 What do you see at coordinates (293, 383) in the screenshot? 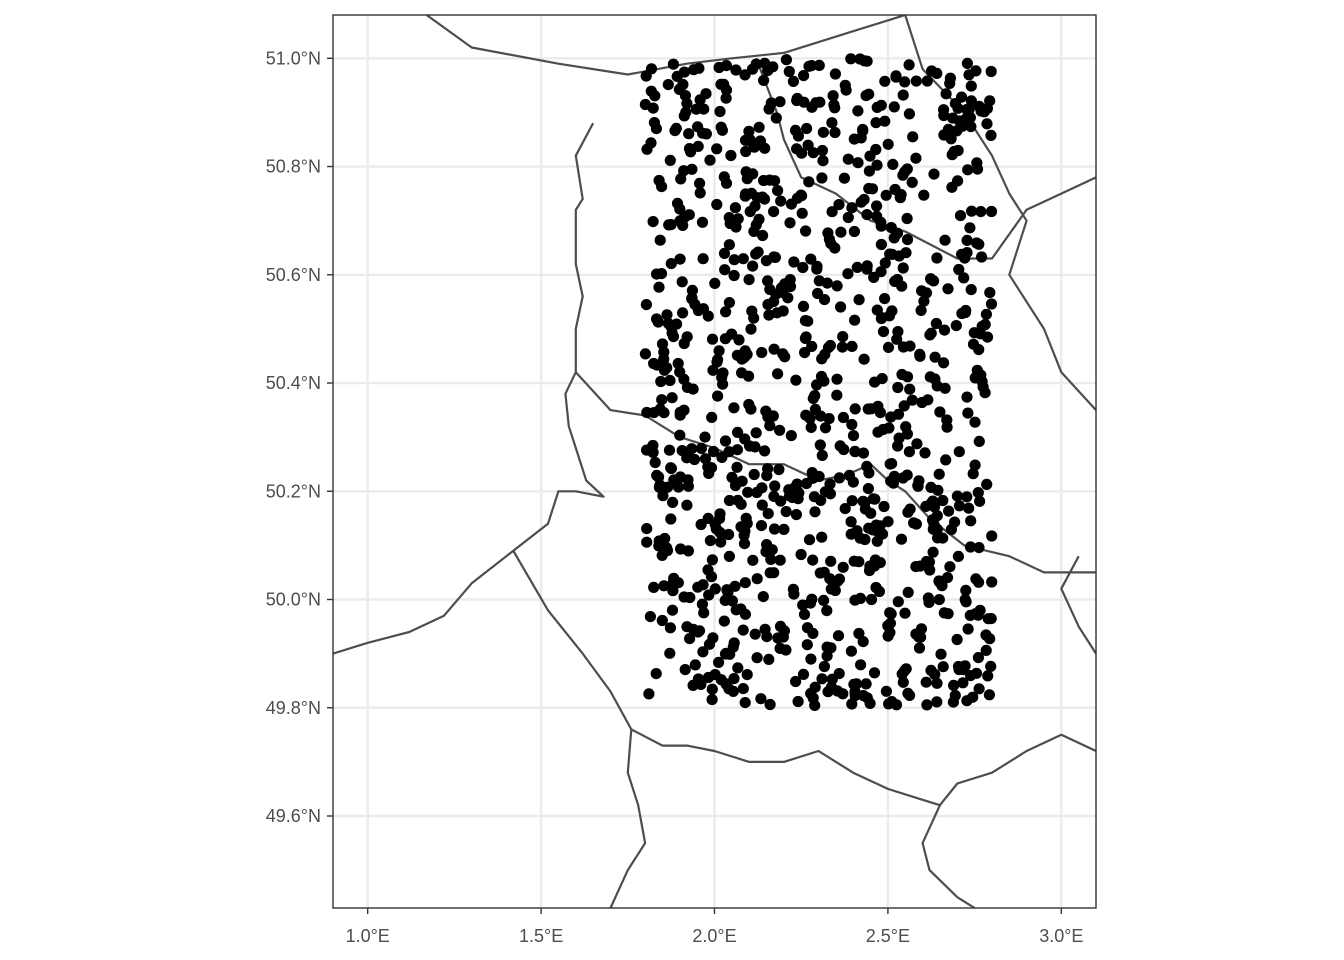
I see `y-tick-label-4: 50.4°N` at bounding box center [293, 383].